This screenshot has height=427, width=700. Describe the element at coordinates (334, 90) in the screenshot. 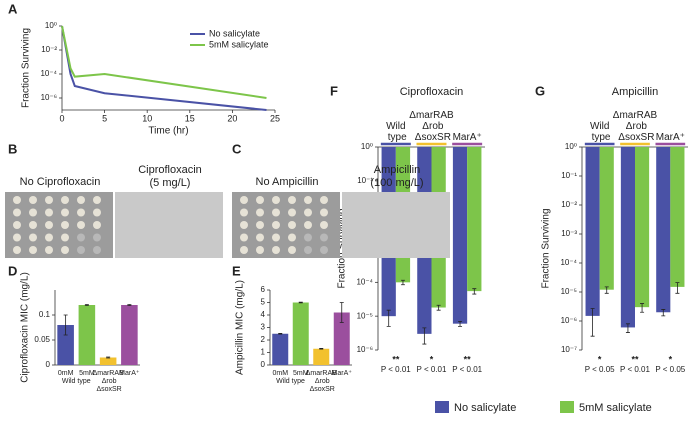

I see `panel-label: F` at that location.